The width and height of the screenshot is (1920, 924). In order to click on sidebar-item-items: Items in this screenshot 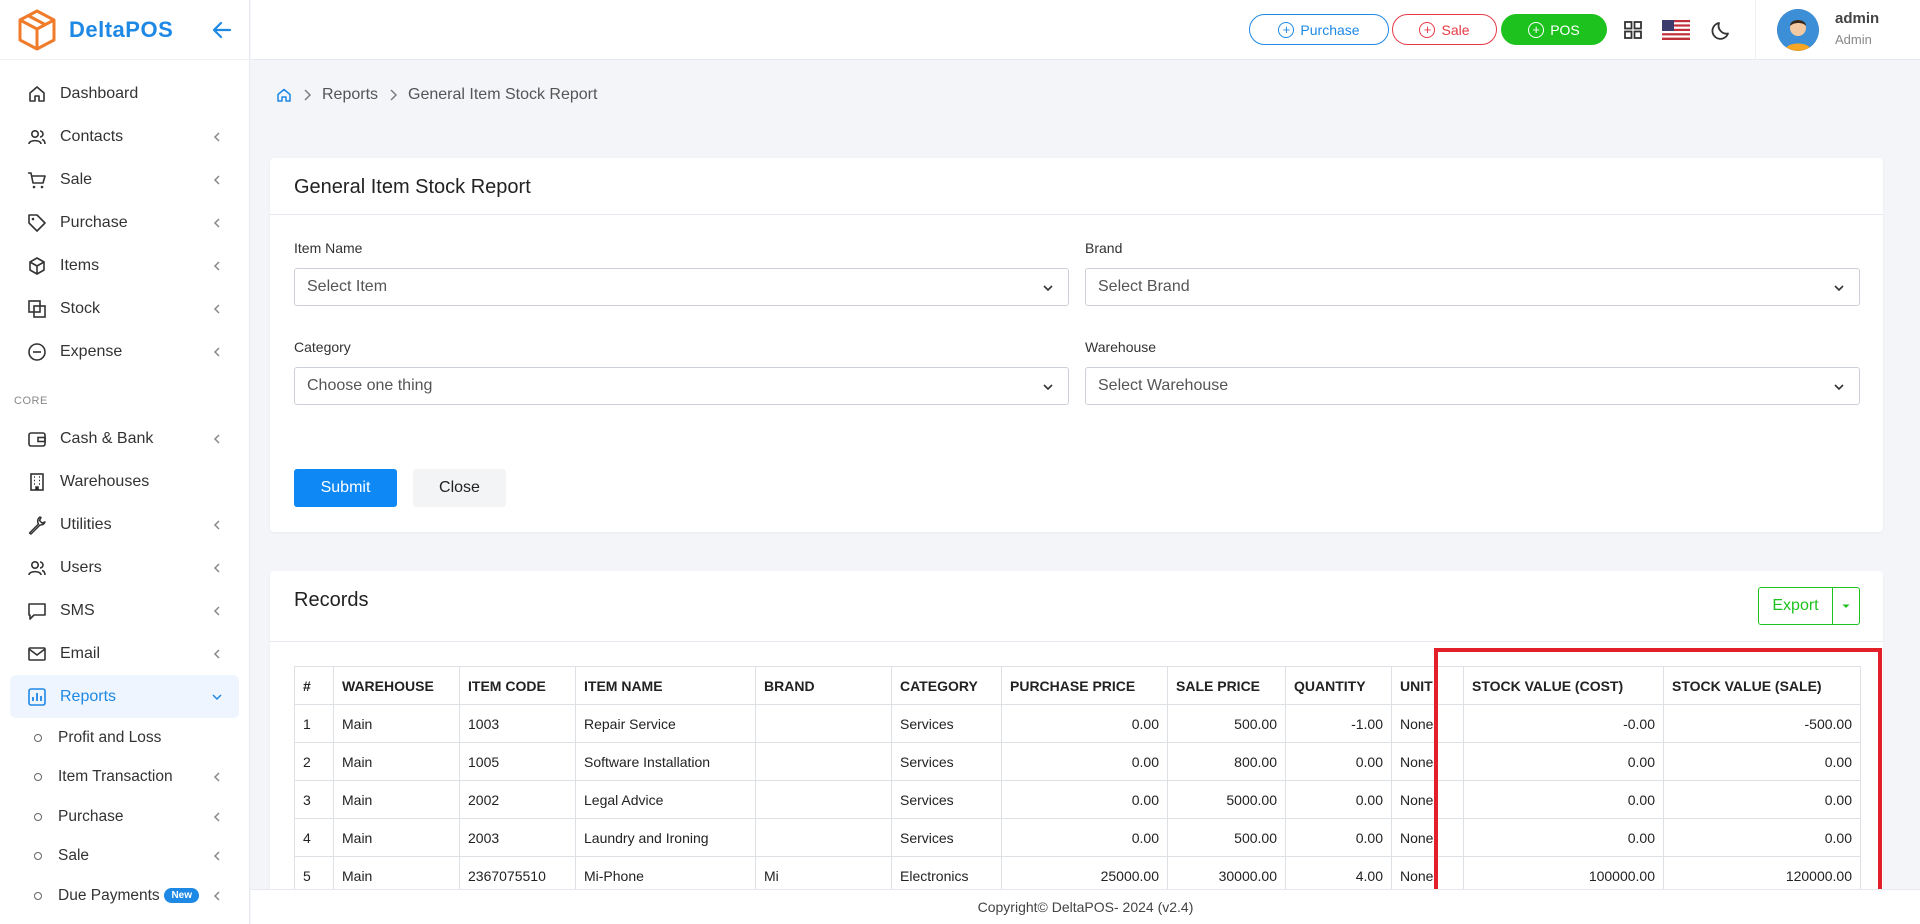, I will do `click(124, 265)`.